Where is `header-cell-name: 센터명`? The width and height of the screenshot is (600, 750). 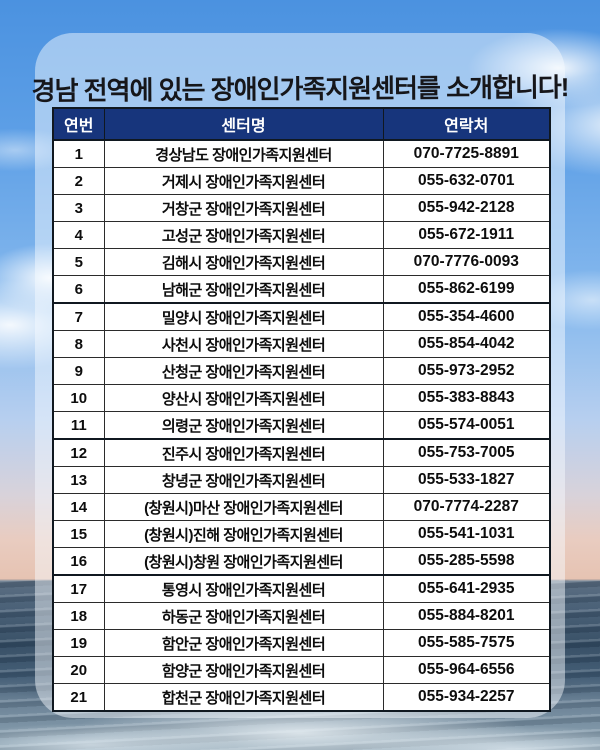 header-cell-name: 센터명 is located at coordinates (243, 124).